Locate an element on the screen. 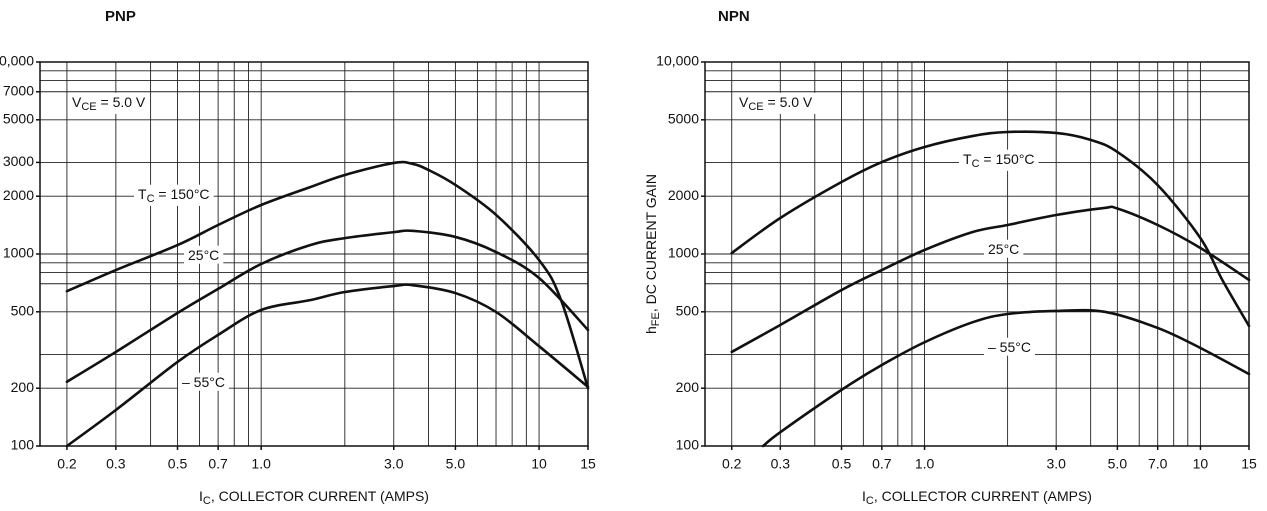  x-tick-label: 7.0 is located at coordinates (1158, 464).